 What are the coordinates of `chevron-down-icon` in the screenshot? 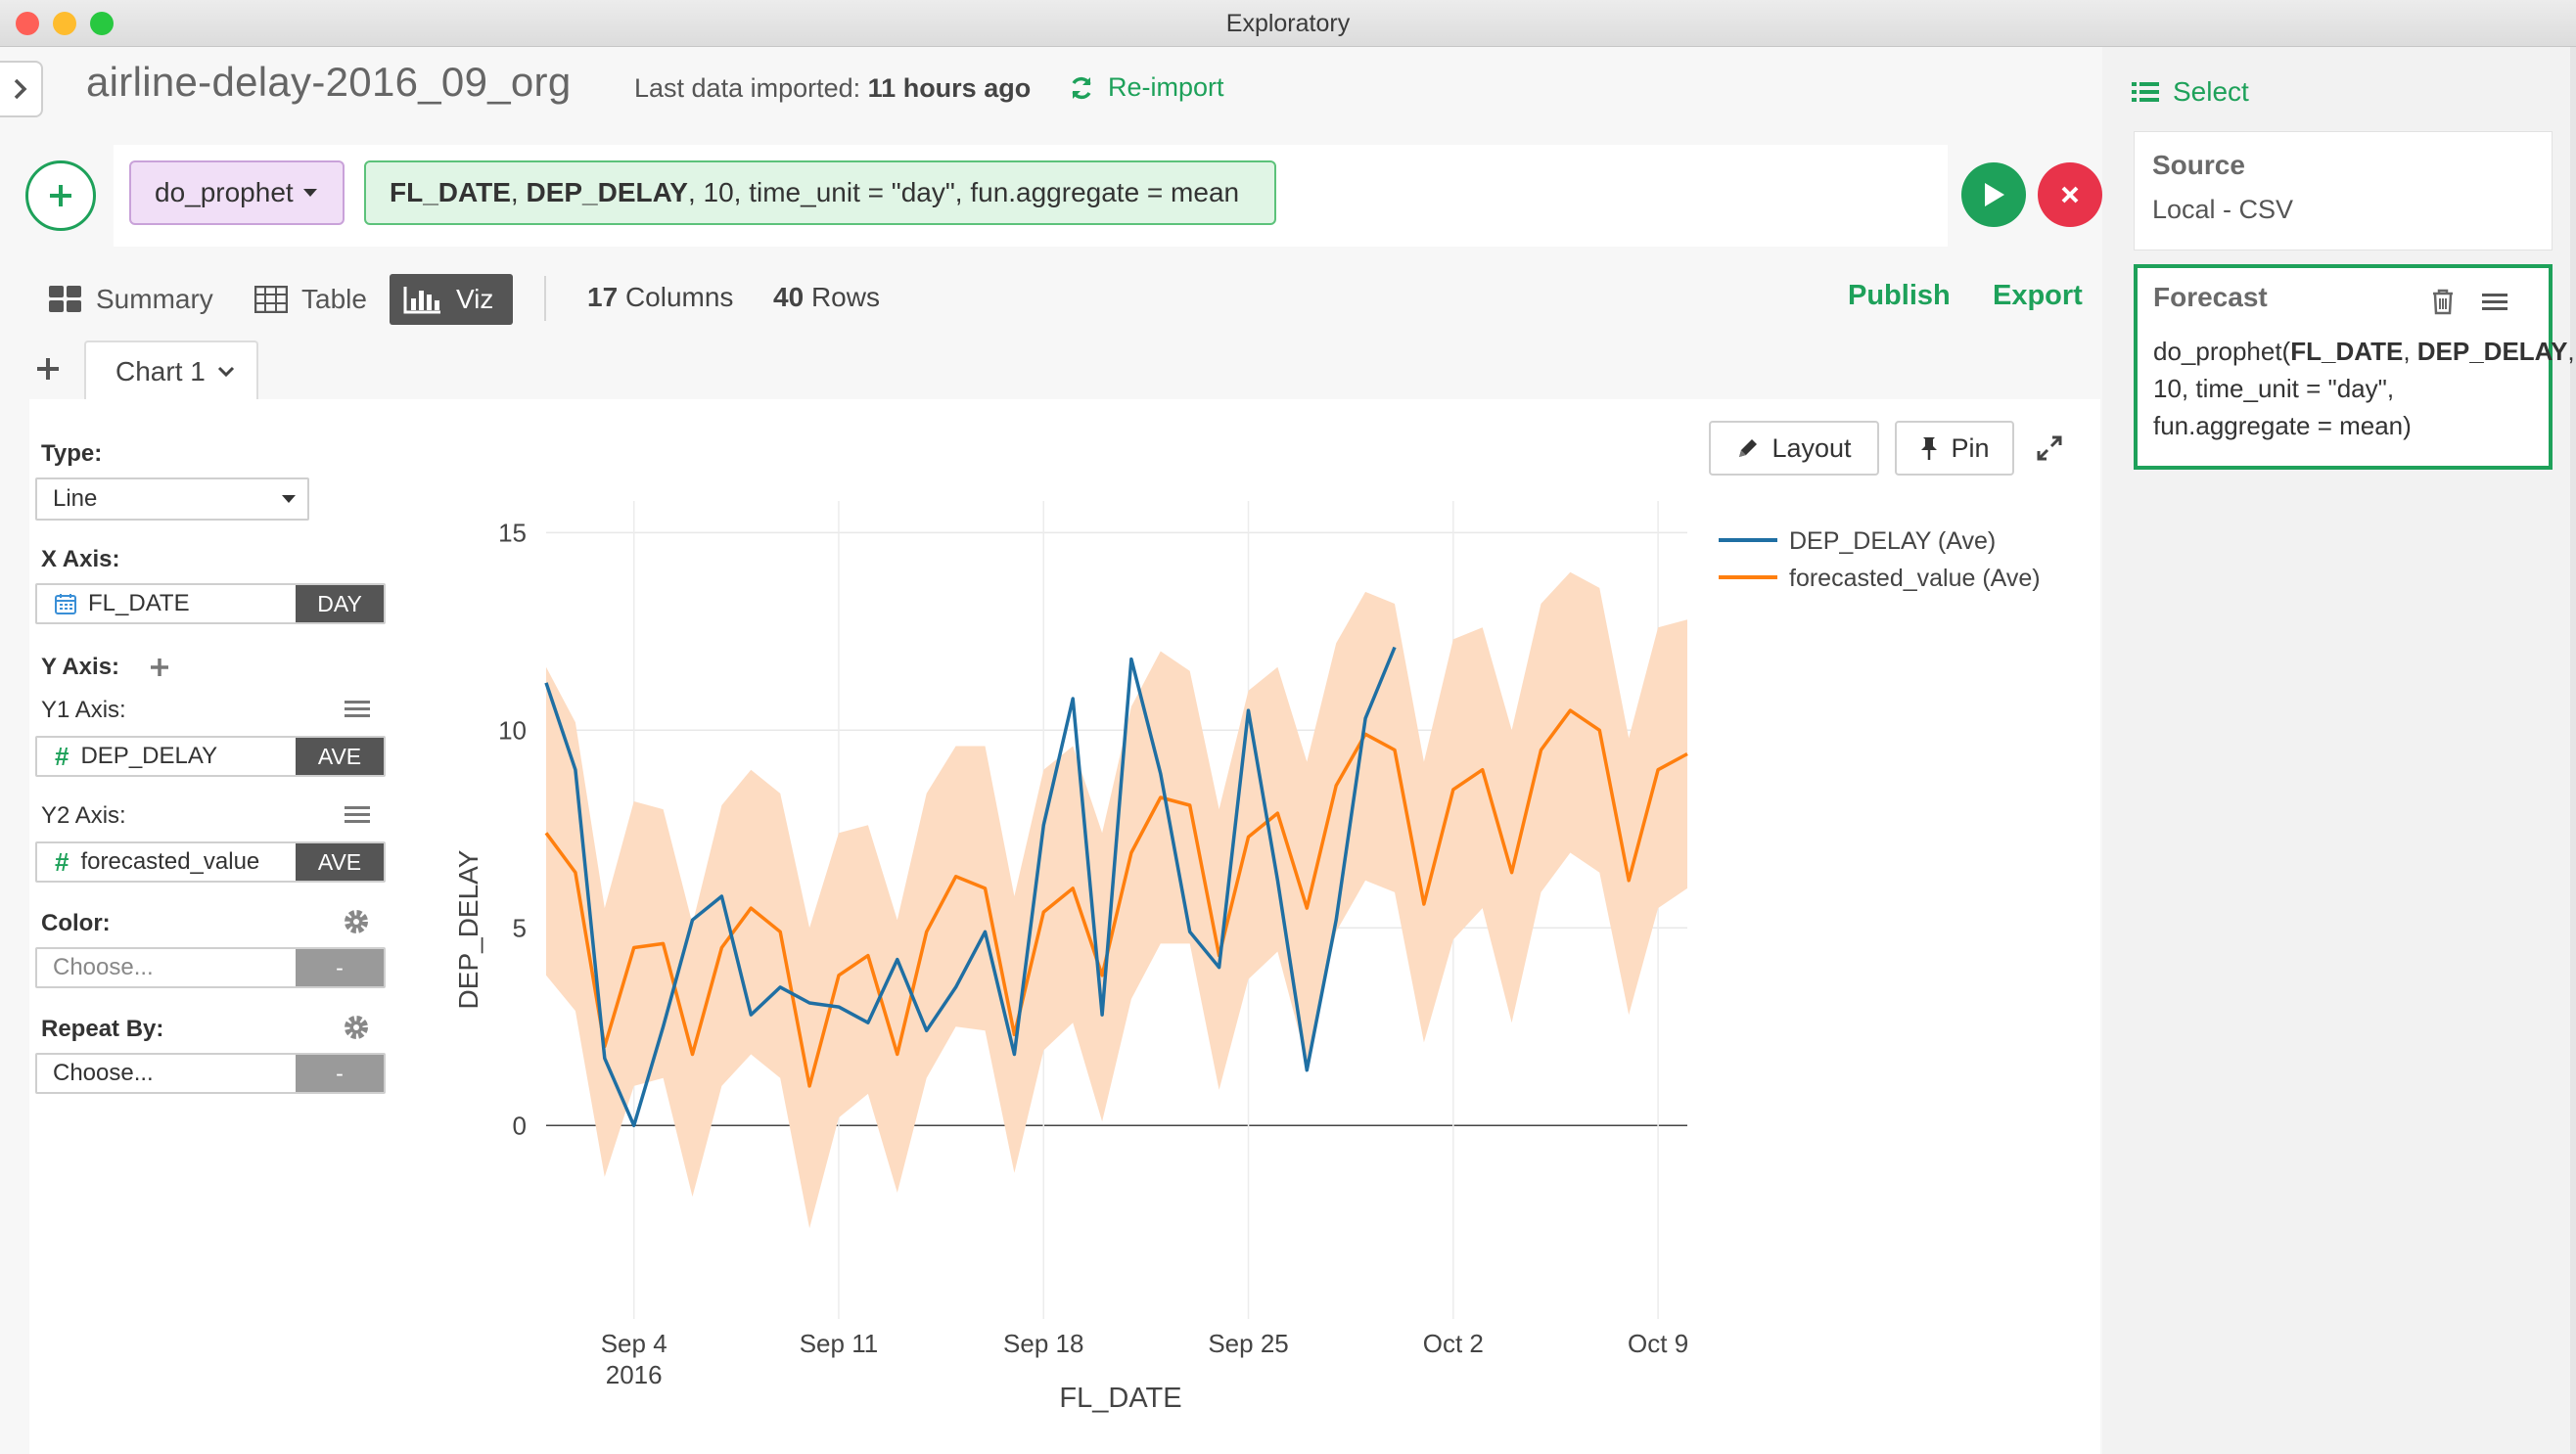 It's located at (225, 372).